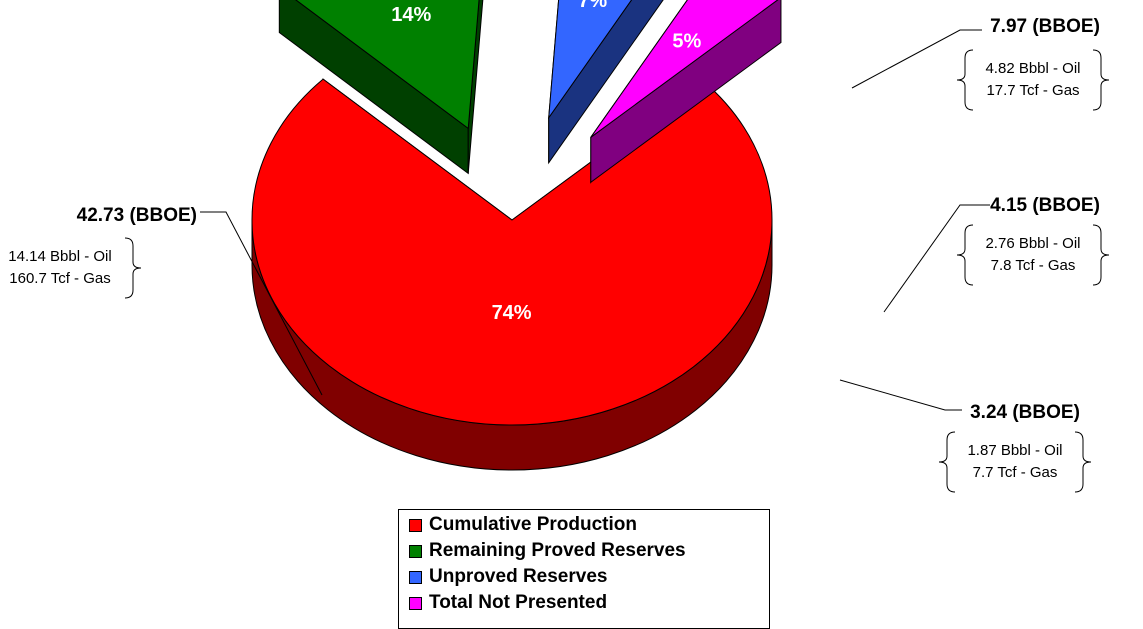 The width and height of the screenshot is (1143, 629). Describe the element at coordinates (557, 550) in the screenshot. I see `legend-label: Remaining Proved Reserves` at that location.